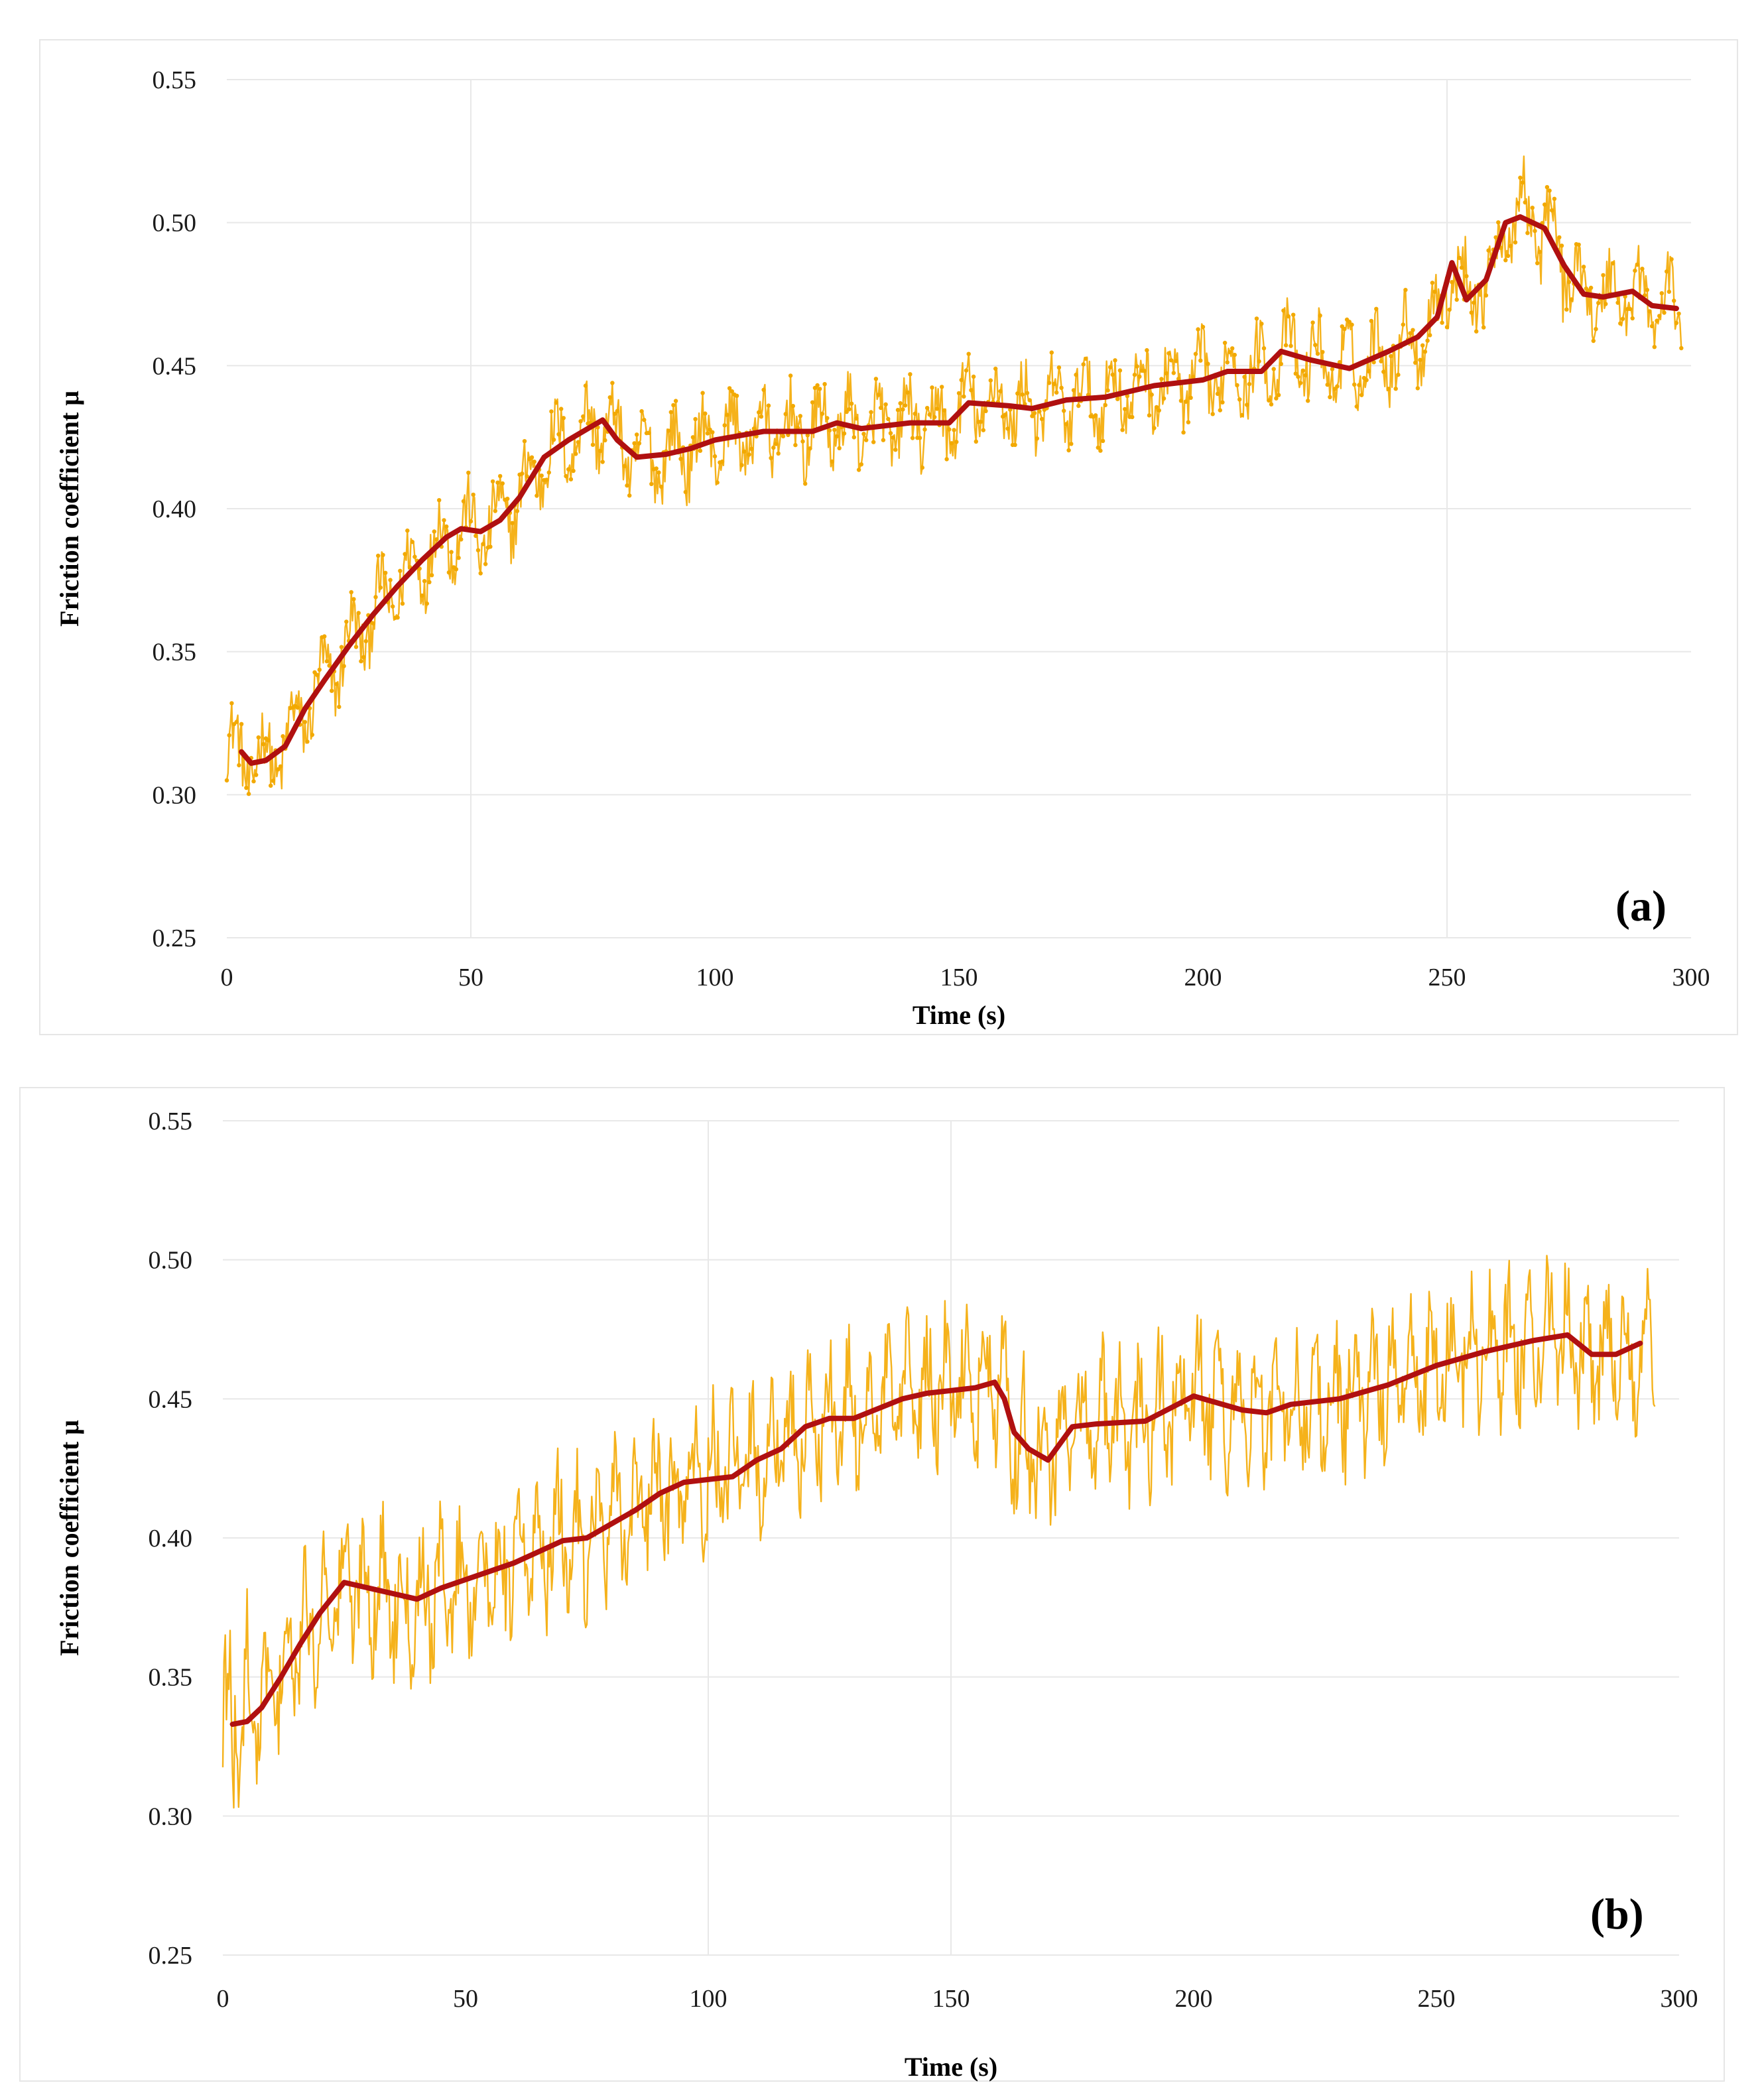 This screenshot has height=2093, width=1764. What do you see at coordinates (951, 1999) in the screenshot?
I see `x-tick-label: 150` at bounding box center [951, 1999].